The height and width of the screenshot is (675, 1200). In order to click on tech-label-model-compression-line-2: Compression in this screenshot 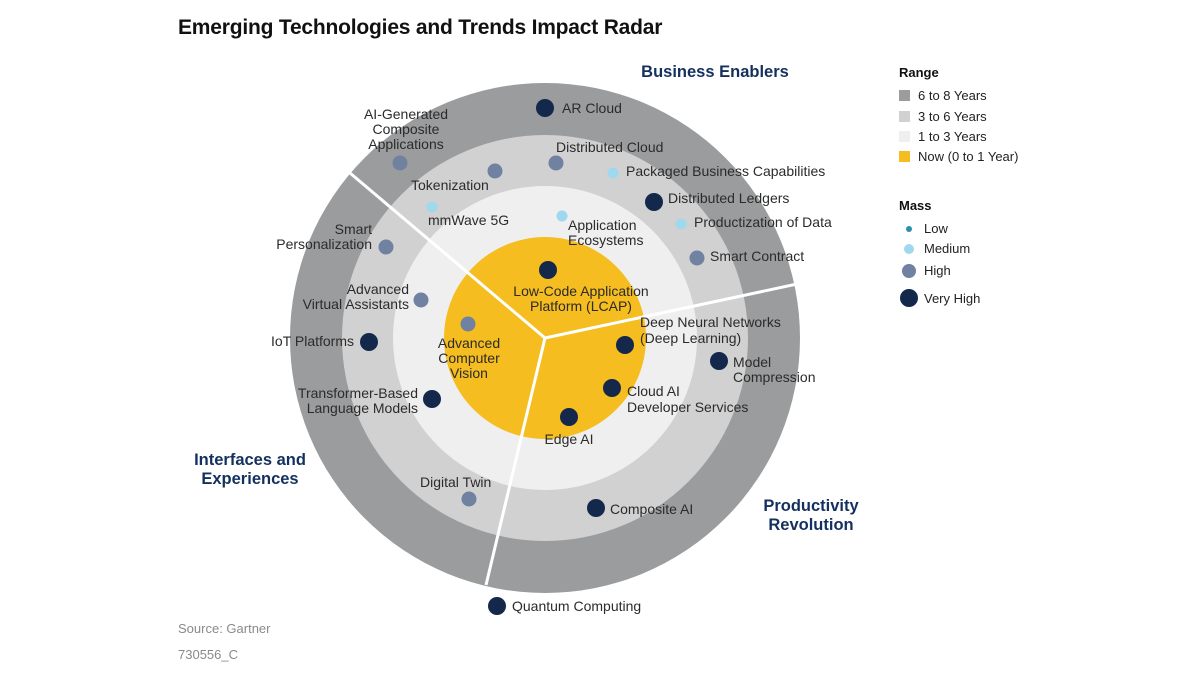, I will do `click(774, 377)`.